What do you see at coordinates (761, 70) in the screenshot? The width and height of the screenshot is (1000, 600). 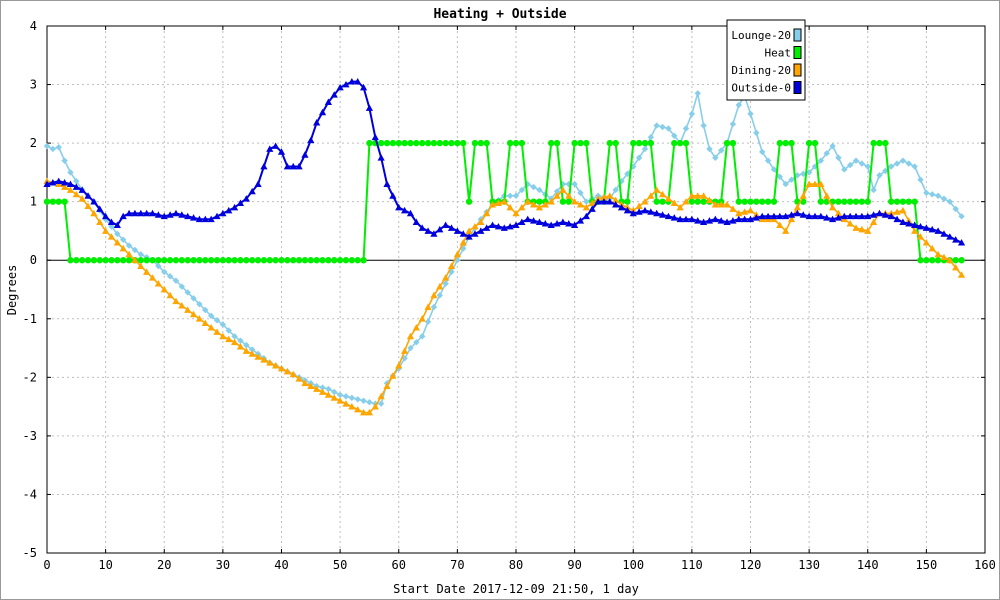 I see `legend-label: Dining-20` at bounding box center [761, 70].